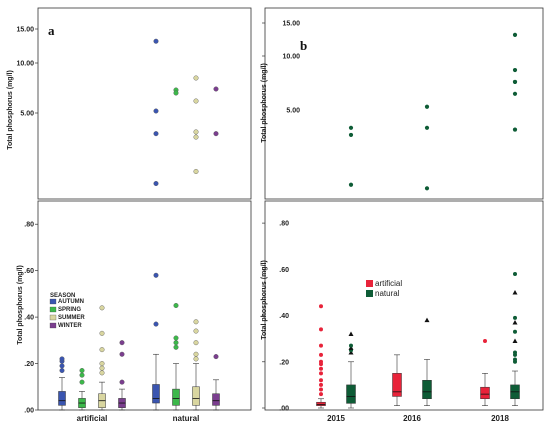 The height and width of the screenshot is (426, 550). Describe the element at coordinates (29, 411) in the screenshot. I see `y-tick-label: .00` at that location.